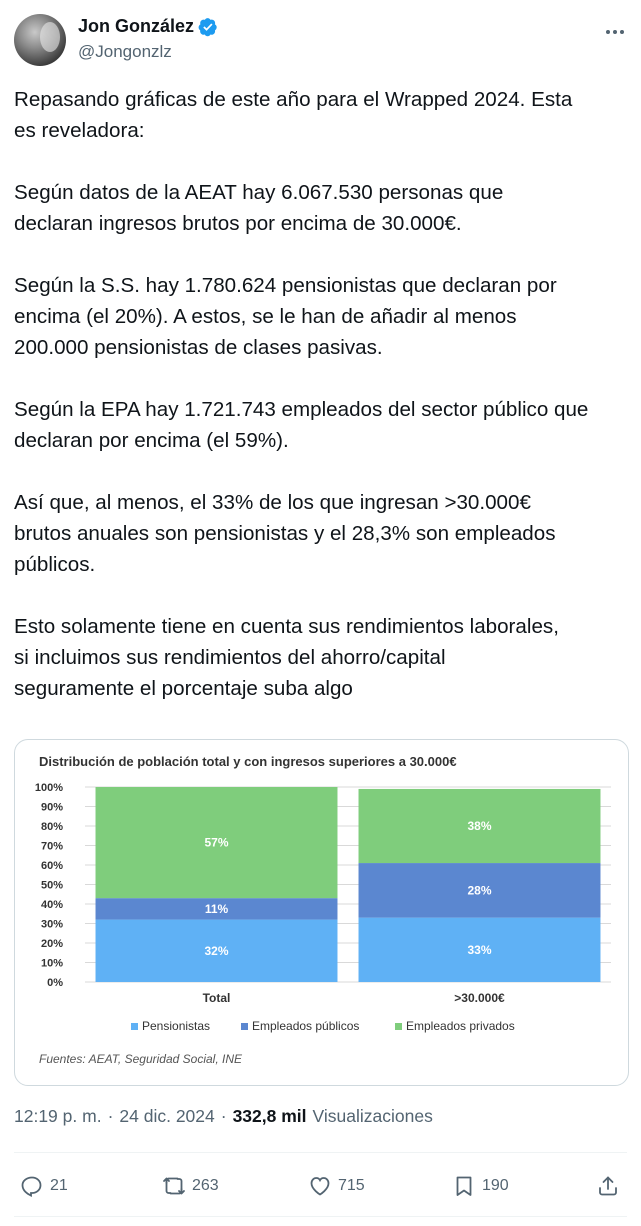 The image size is (641, 1226). I want to click on data-label: 33%, so click(479, 950).